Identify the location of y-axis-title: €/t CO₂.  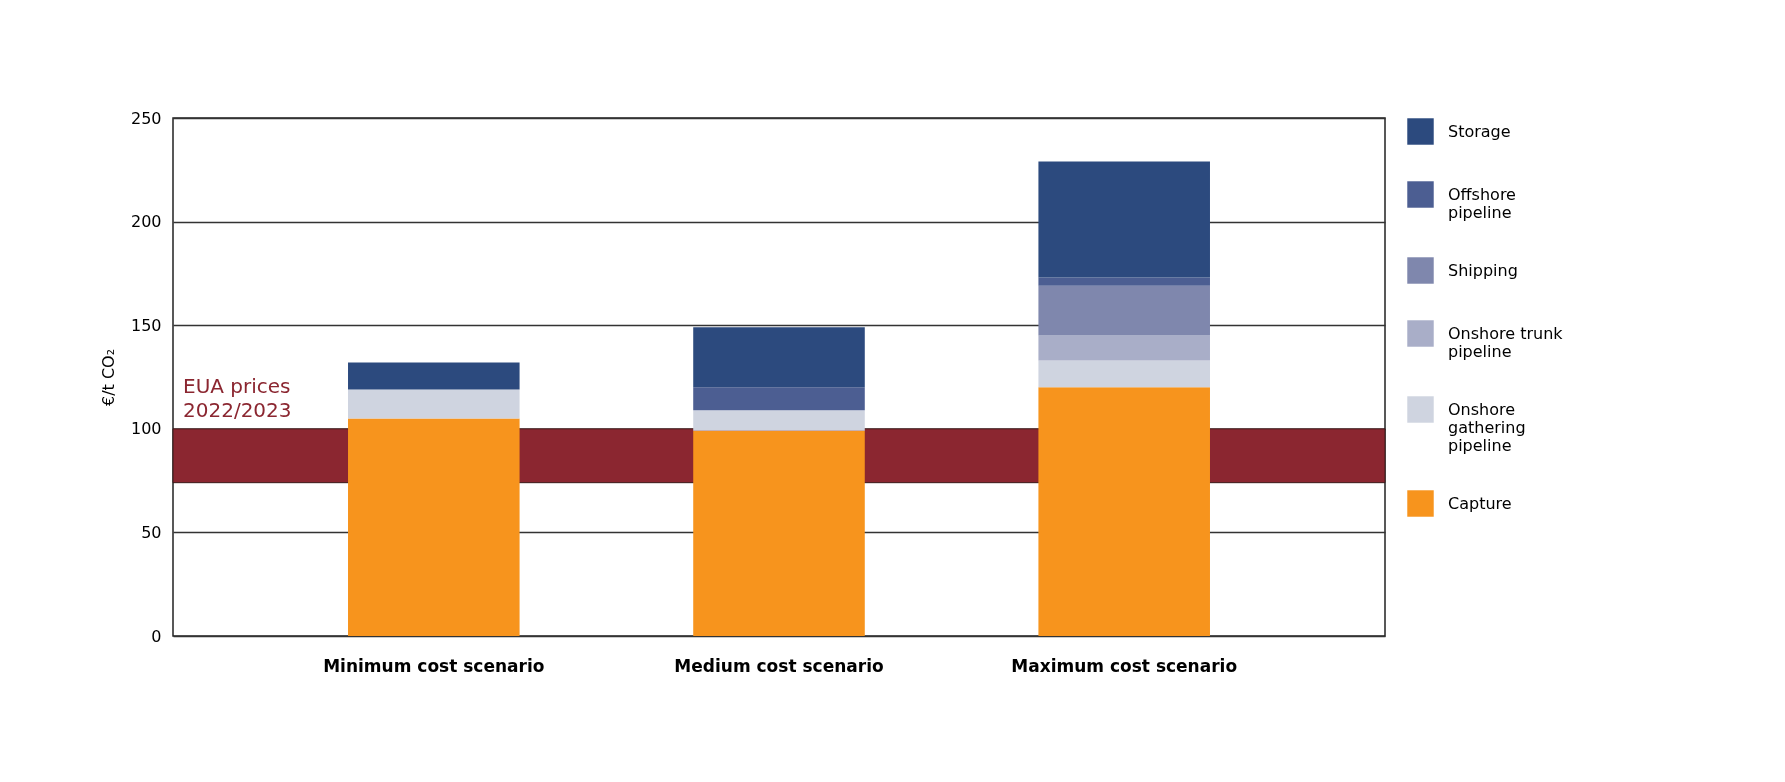
(108, 377).